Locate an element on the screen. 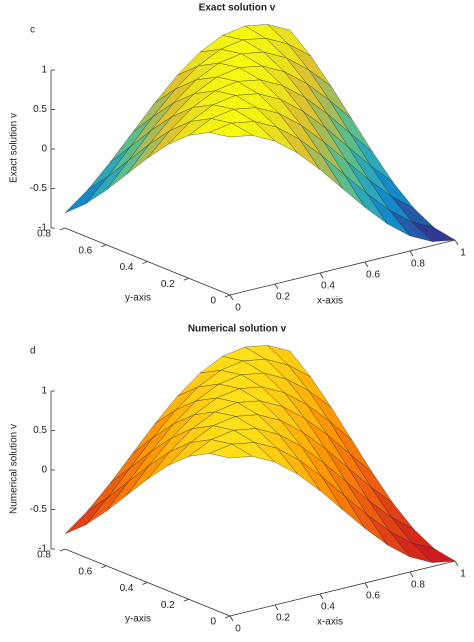  z-axis-label: Numerical solution v is located at coordinates (14, 469).